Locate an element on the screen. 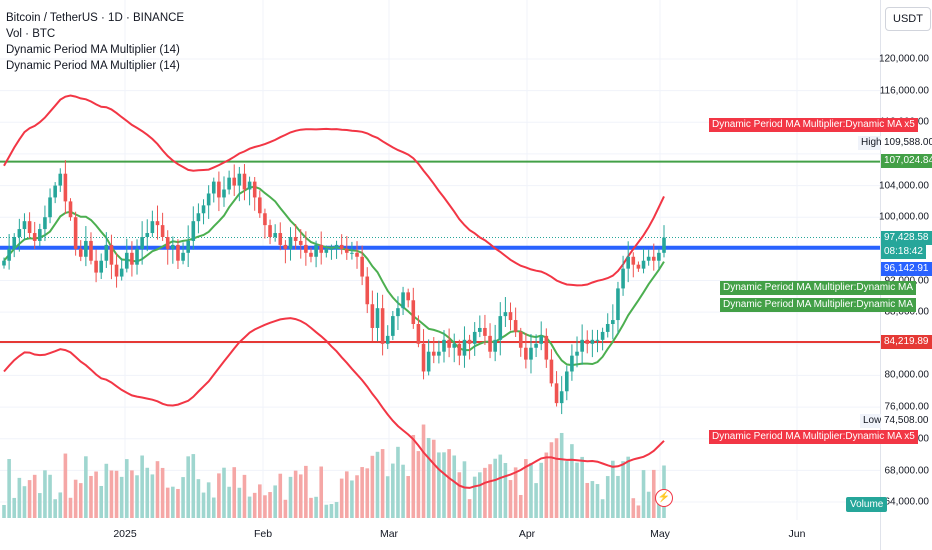 The width and height of the screenshot is (932, 550). support-84-tag: 84,219.89 is located at coordinates (906, 342).